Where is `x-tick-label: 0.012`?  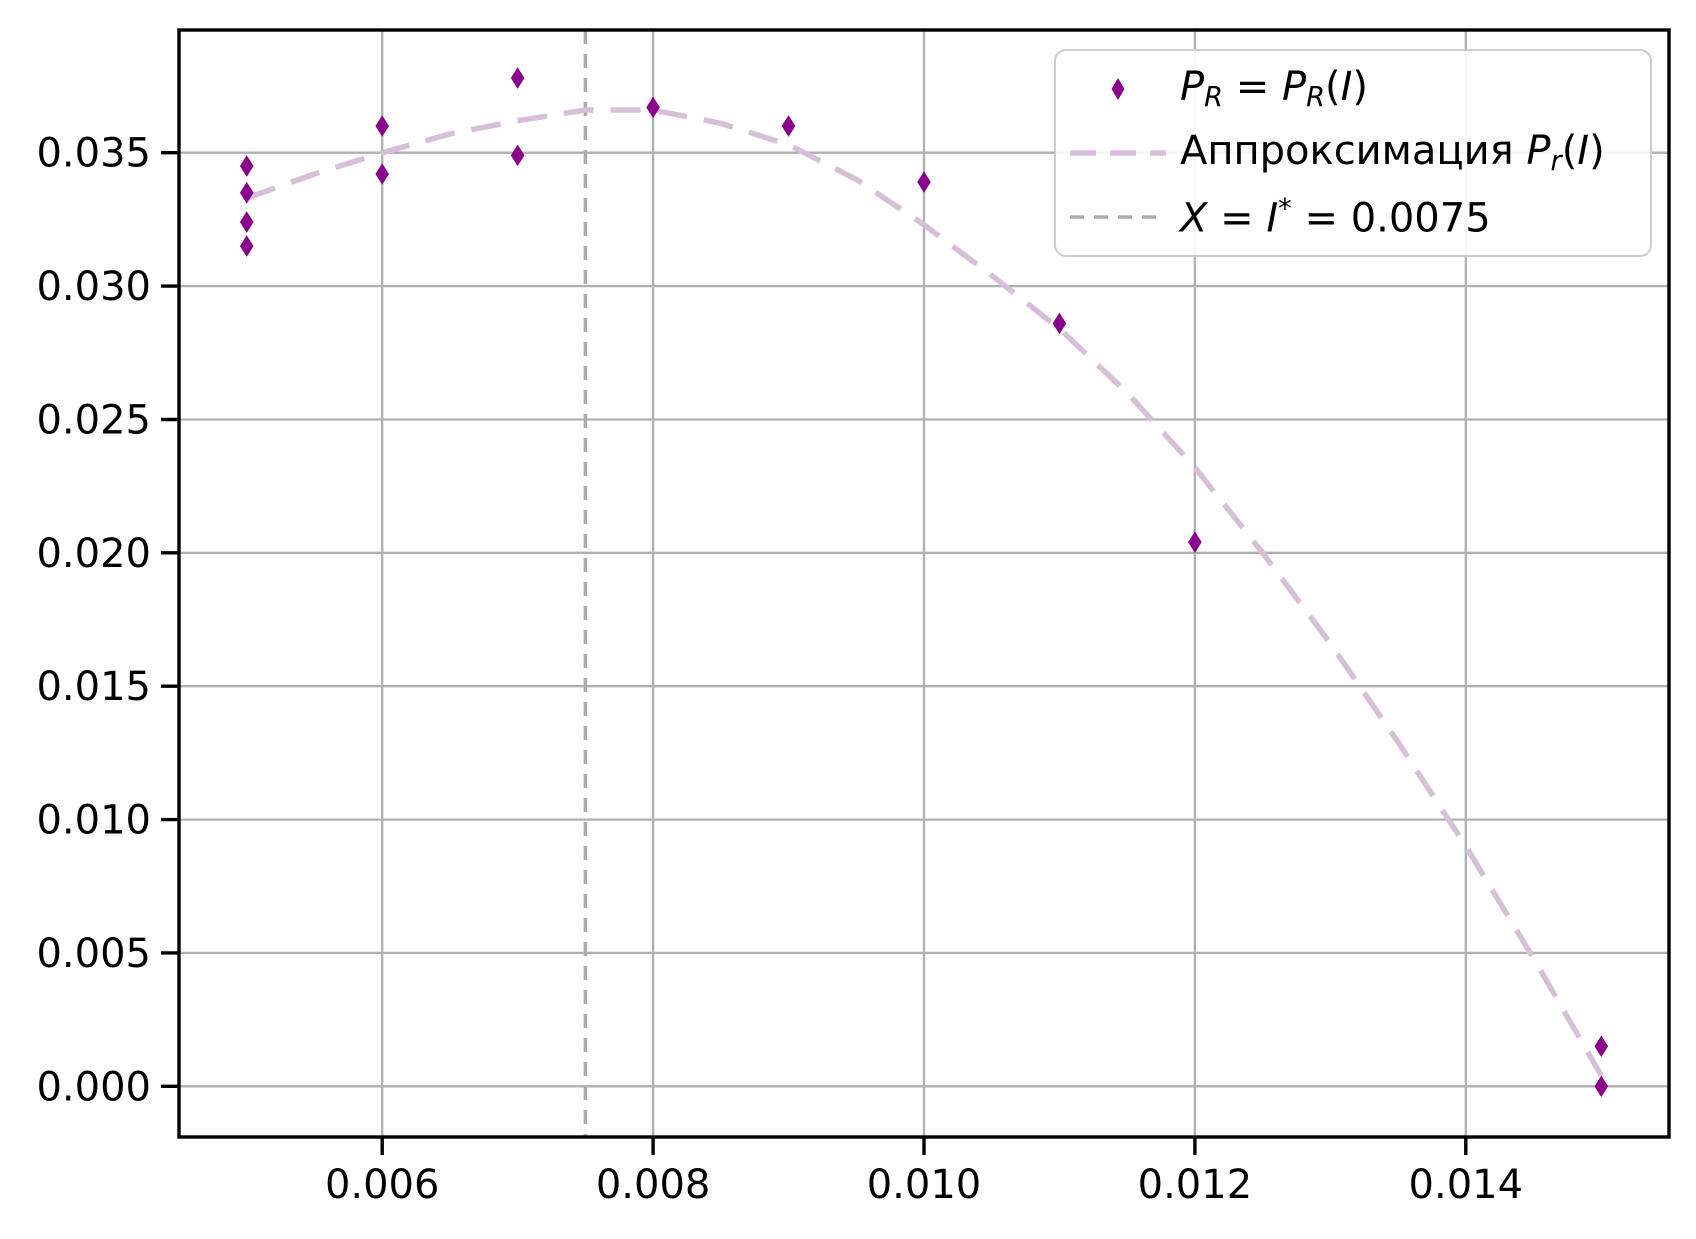
x-tick-label: 0.012 is located at coordinates (1195, 1185).